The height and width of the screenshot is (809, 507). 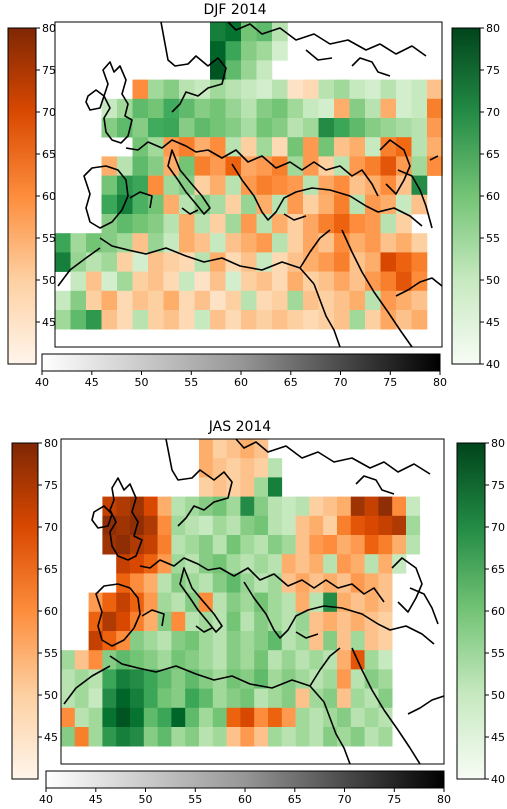 I want to click on bottom-colorbar: 40 45 50 55 60 65 70 75 80, so click(x=245, y=788).